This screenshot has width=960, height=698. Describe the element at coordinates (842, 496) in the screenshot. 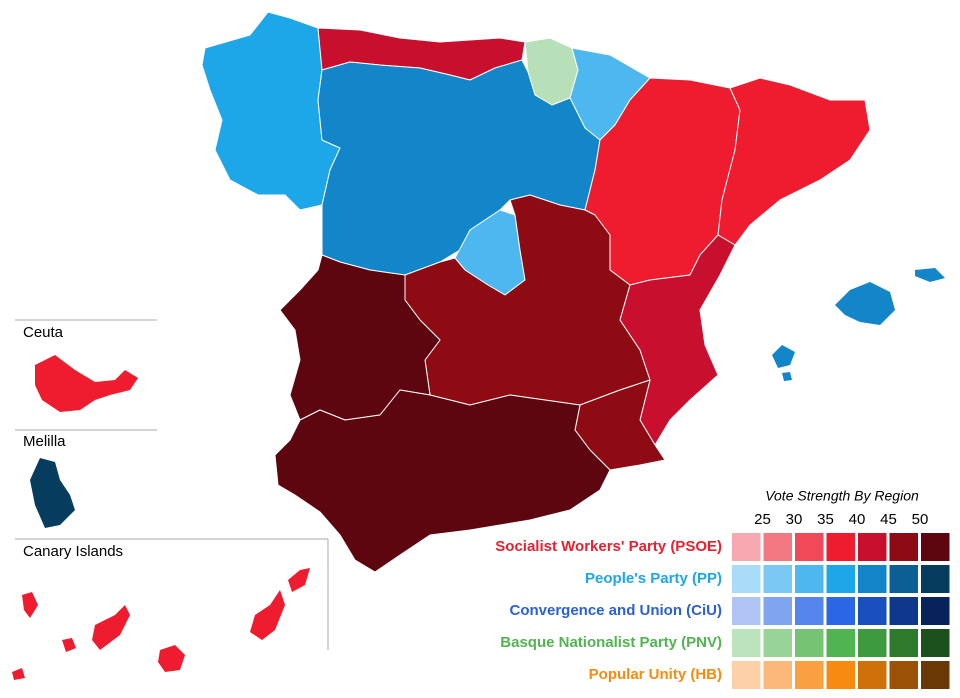

I see `legend-title: Vote Strength By Region` at that location.